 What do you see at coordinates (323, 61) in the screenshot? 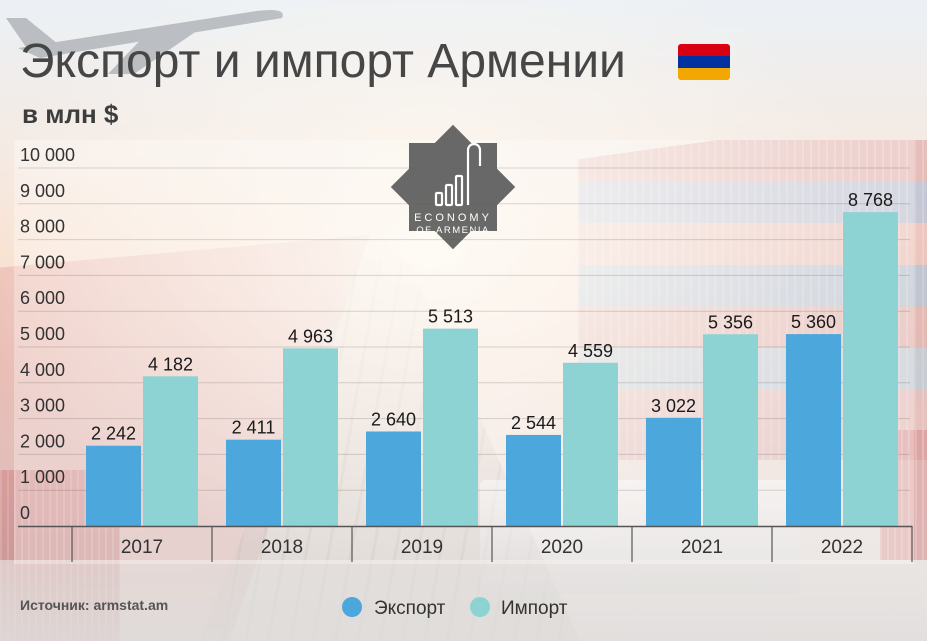
I see `page-title: Экспорт и импорт Армении` at bounding box center [323, 61].